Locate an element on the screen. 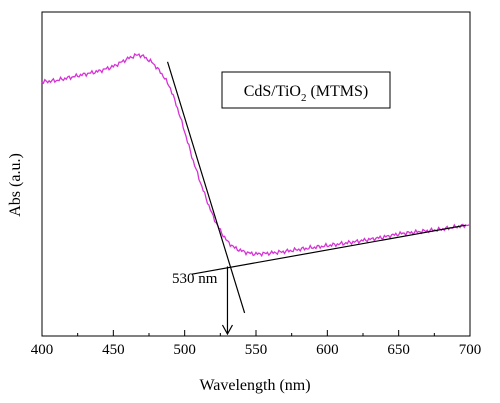  y-axis-label: Abs (a.u.) is located at coordinates (15, 185).